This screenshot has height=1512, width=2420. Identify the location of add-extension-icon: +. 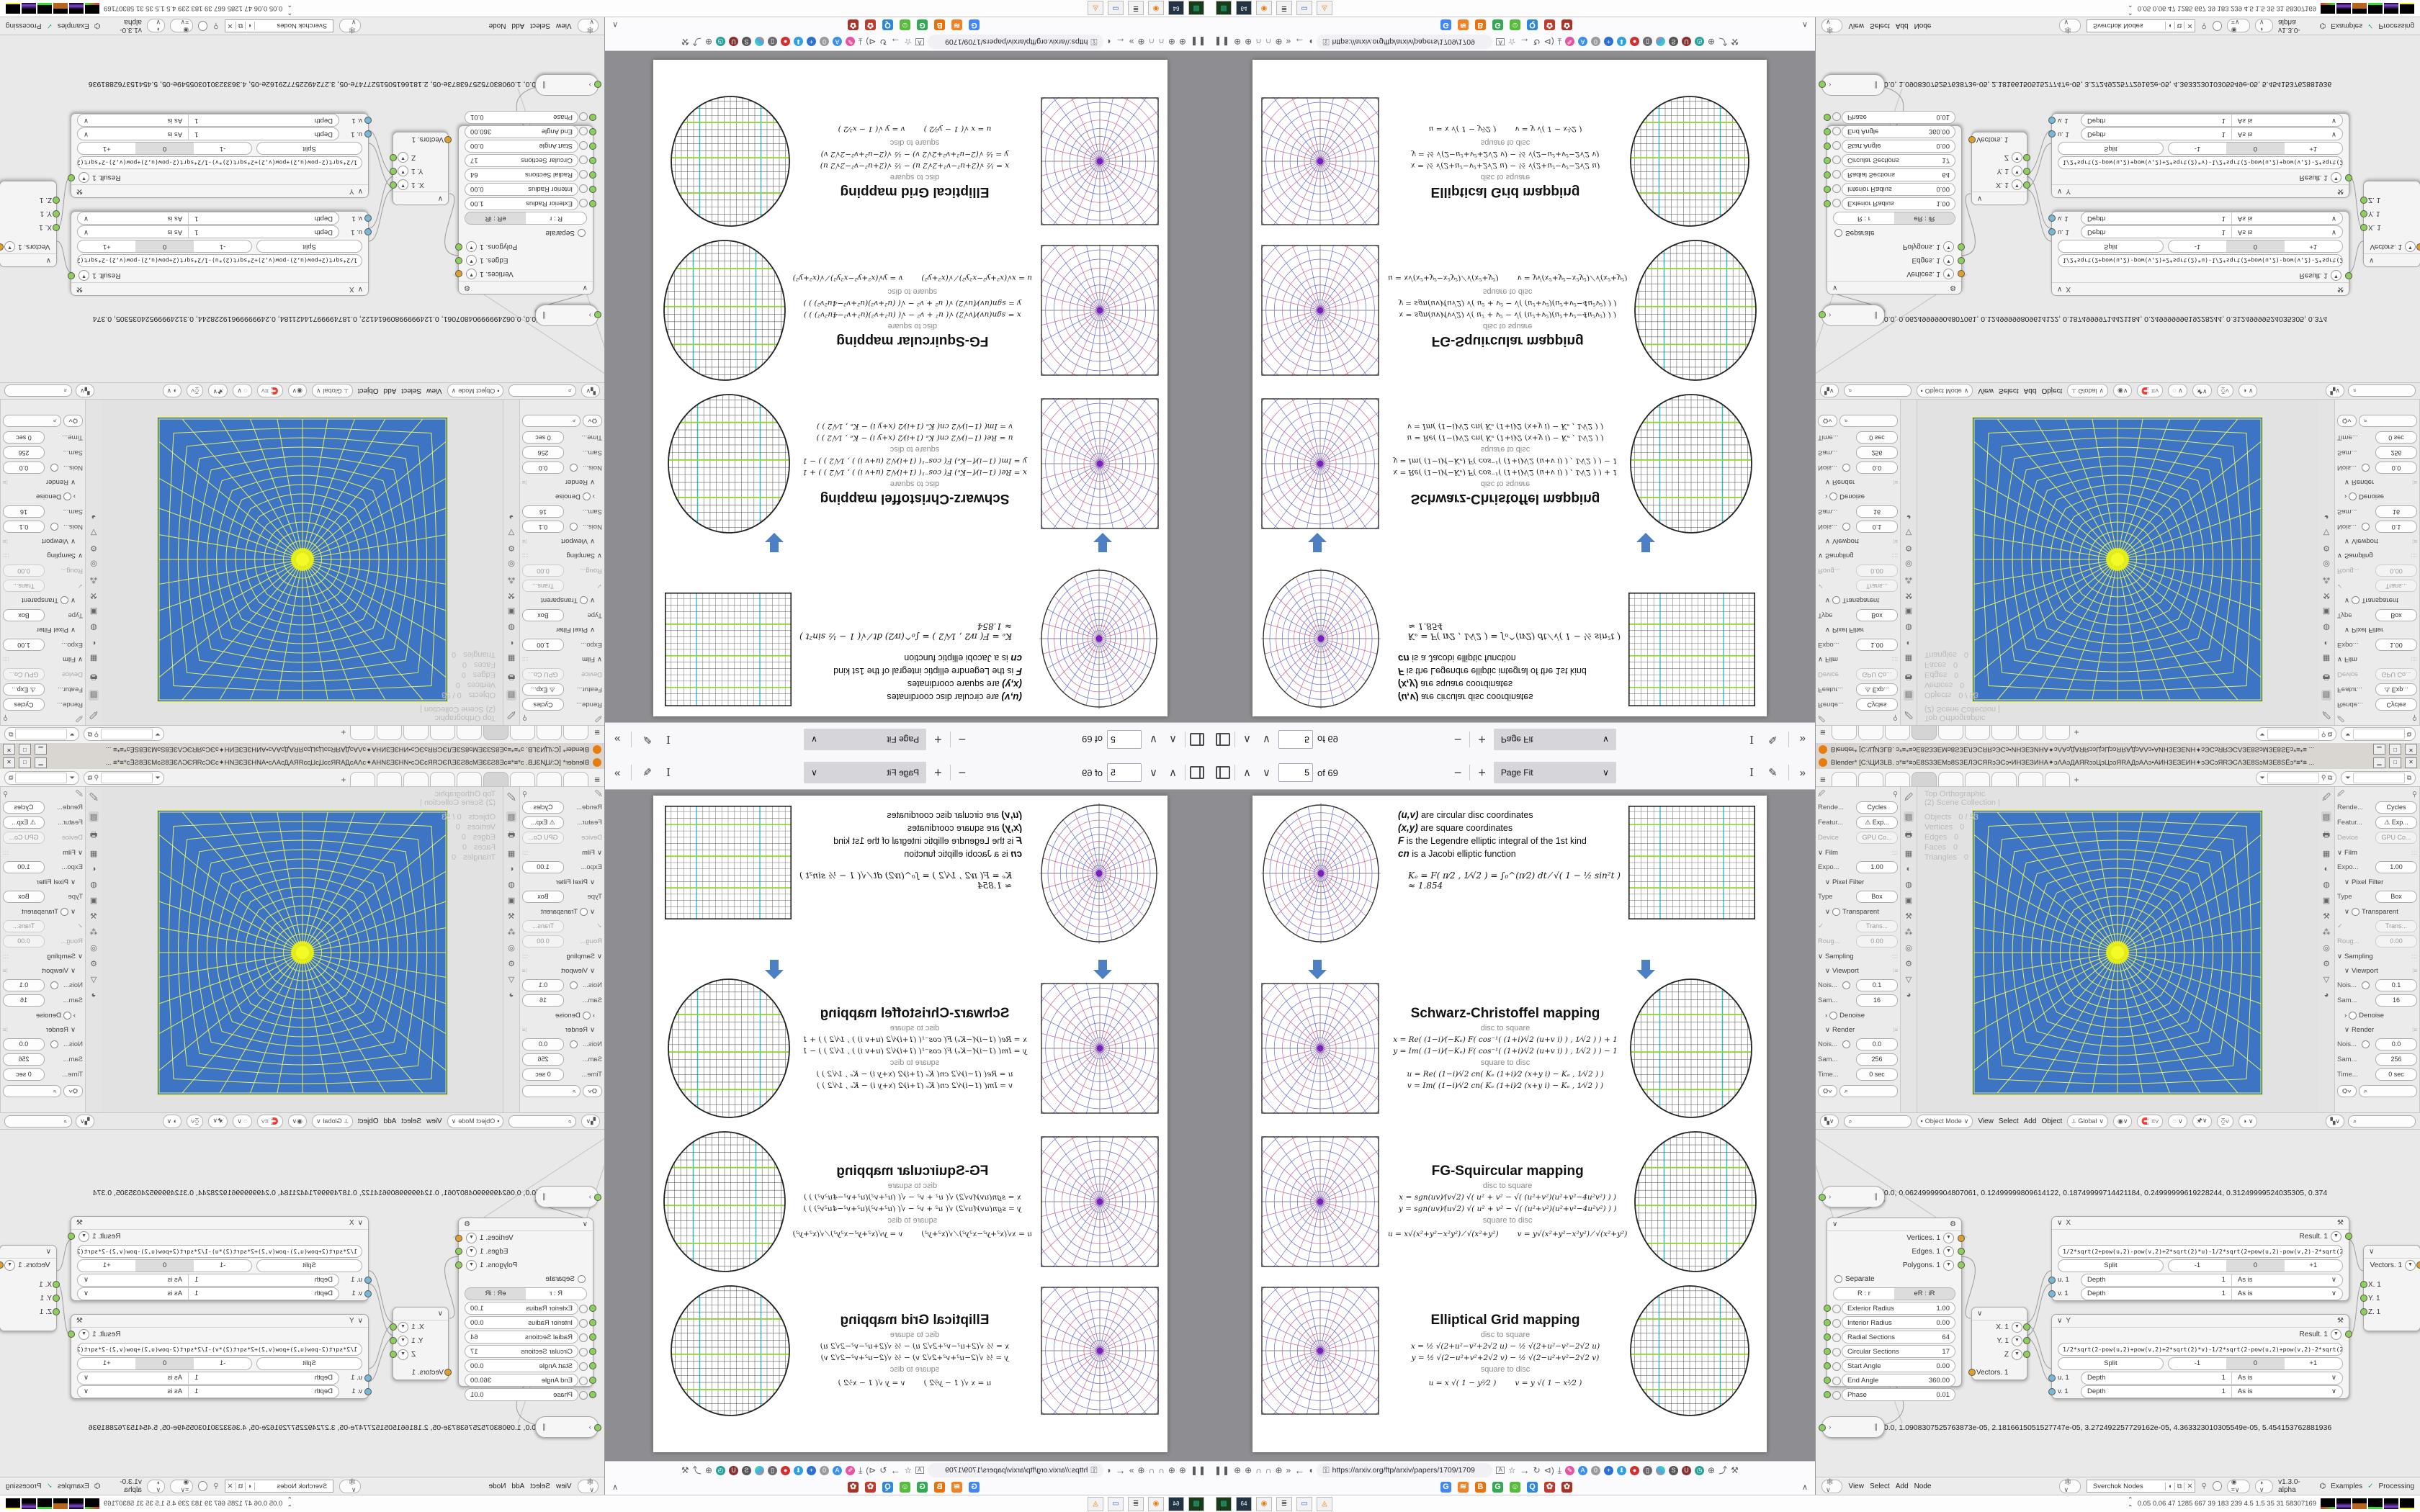
(1609, 1470).